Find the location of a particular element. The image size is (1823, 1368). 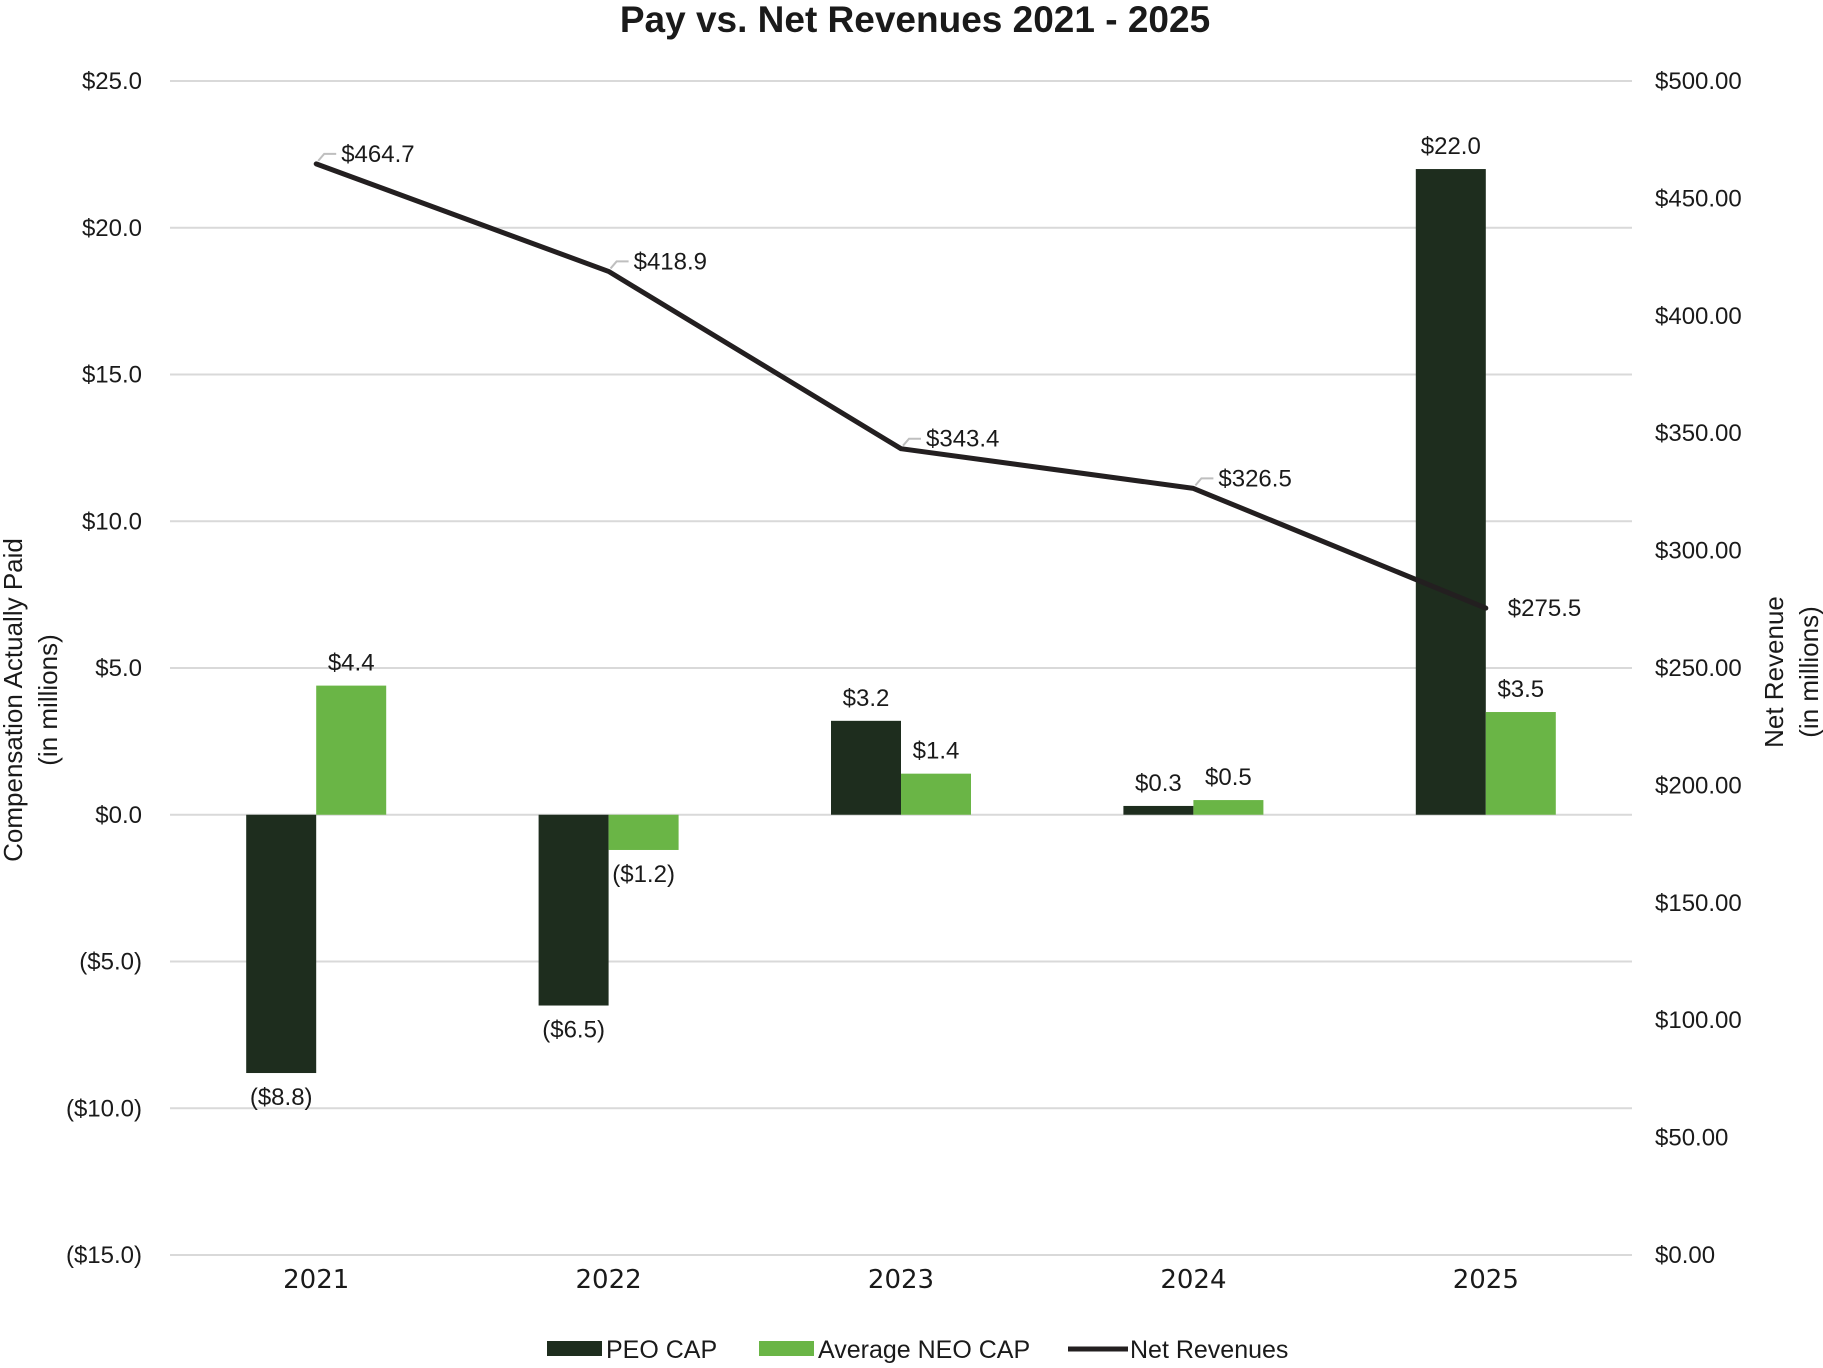

left-tick-label: $0.0 is located at coordinates (118, 815).